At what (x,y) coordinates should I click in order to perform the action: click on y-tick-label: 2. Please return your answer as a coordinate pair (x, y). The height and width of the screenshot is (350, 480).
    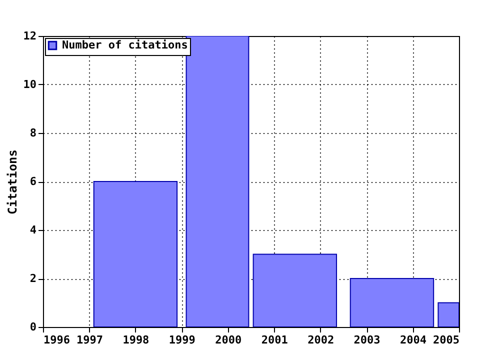
    Looking at the image, I should click on (33, 278).